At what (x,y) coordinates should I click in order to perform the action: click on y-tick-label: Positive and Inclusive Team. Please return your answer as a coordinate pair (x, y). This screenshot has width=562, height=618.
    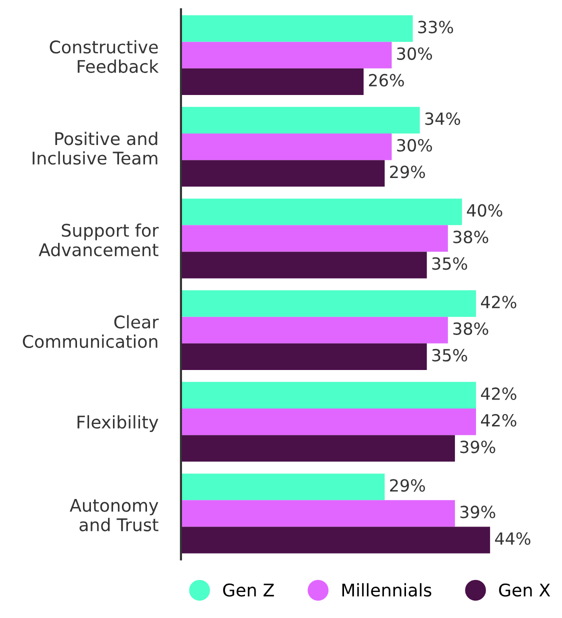
    Looking at the image, I should click on (95, 148).